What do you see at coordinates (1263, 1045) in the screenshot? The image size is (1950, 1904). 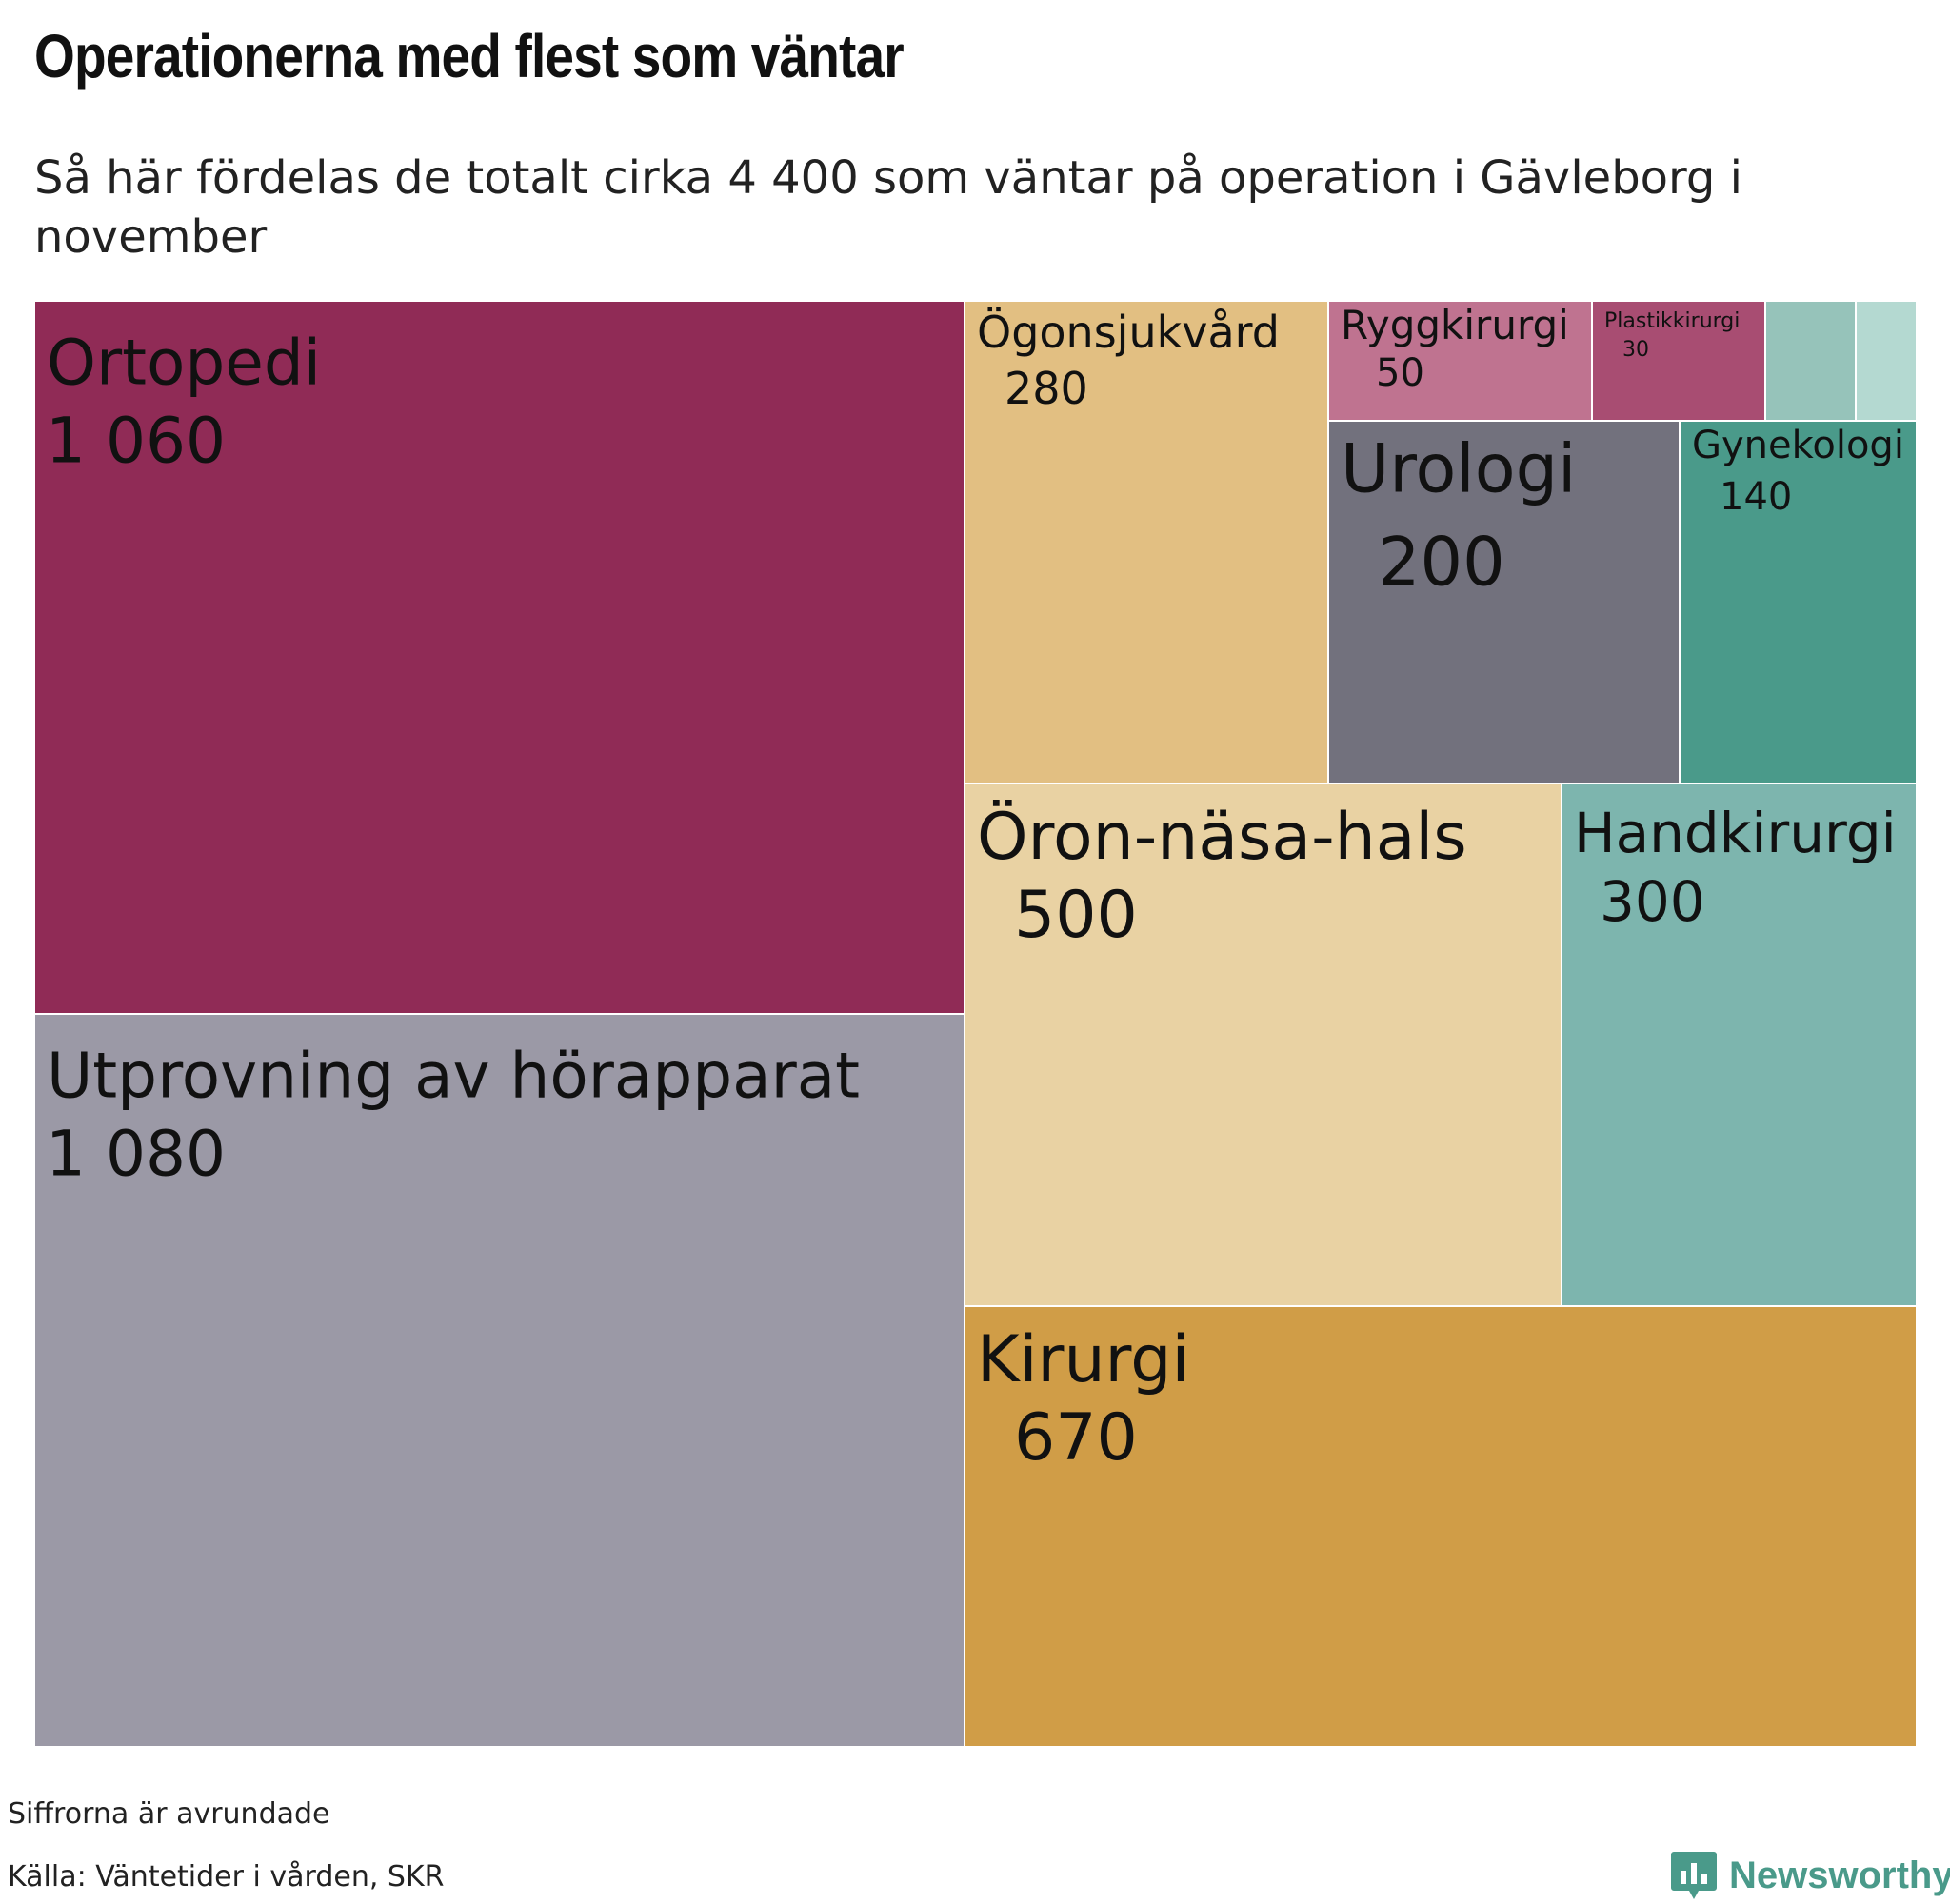 I see `treemap-cell-oron-nasa-hals` at bounding box center [1263, 1045].